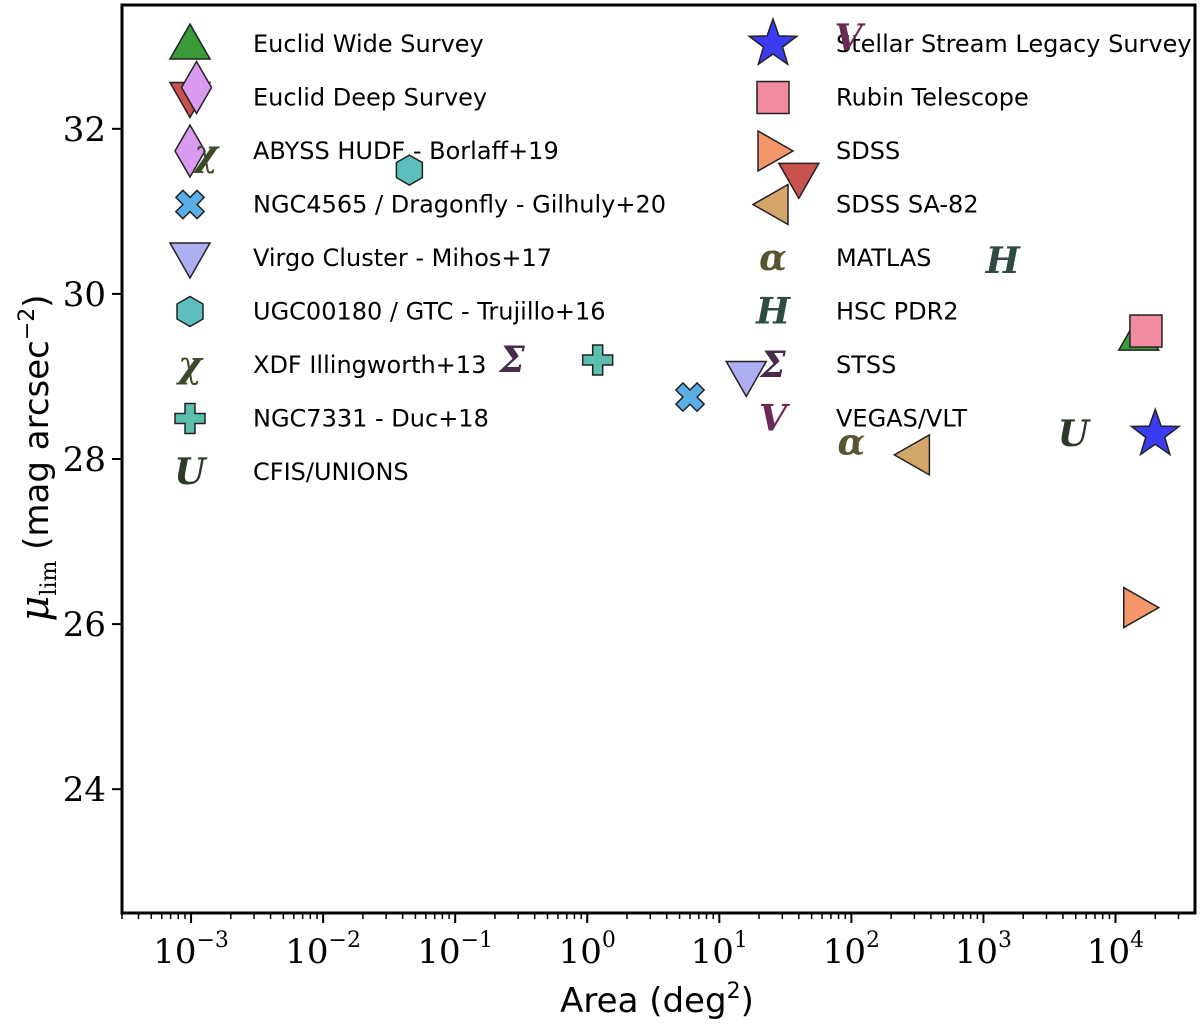 The image size is (1200, 1026). What do you see at coordinates (1075, 434) in the screenshot?
I see `data-point: U` at bounding box center [1075, 434].